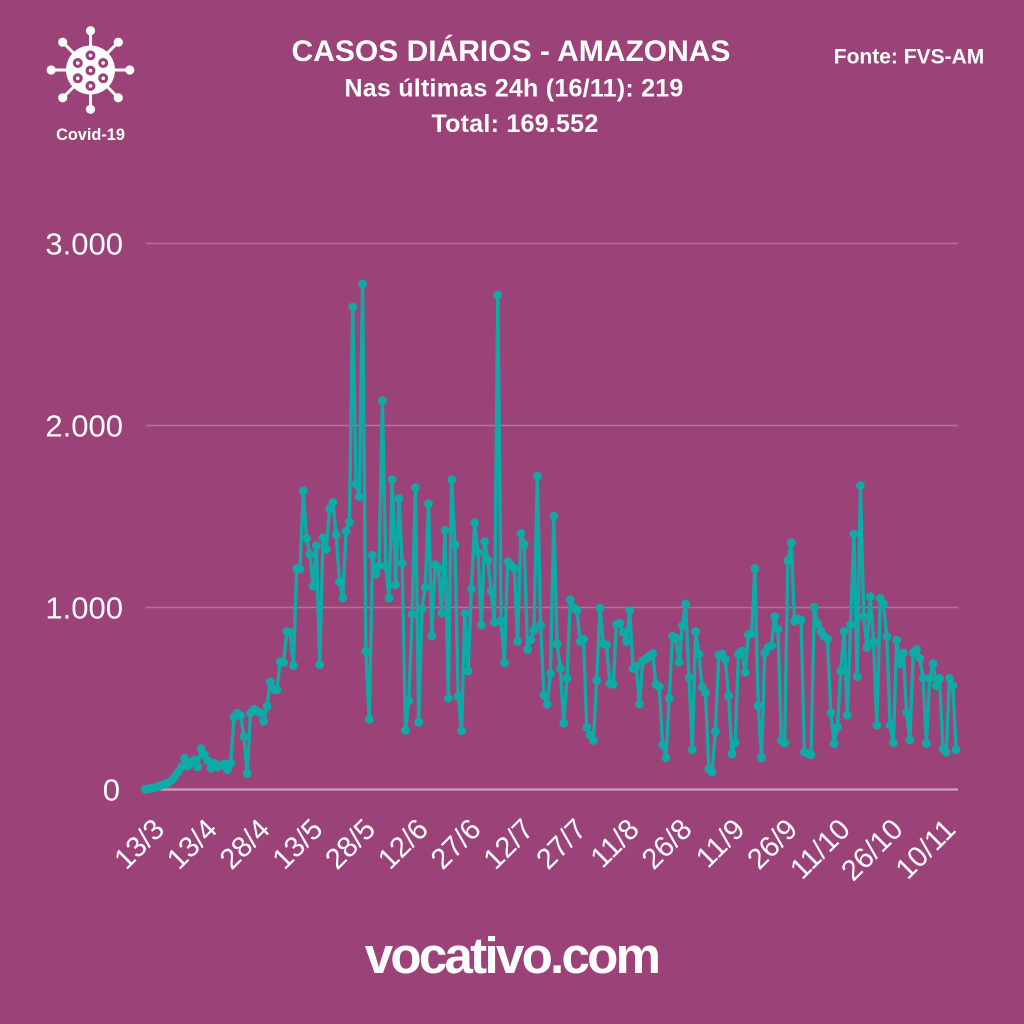 This screenshot has height=1024, width=1024. What do you see at coordinates (84, 426) in the screenshot?
I see `svg-text: 2.000` at bounding box center [84, 426].